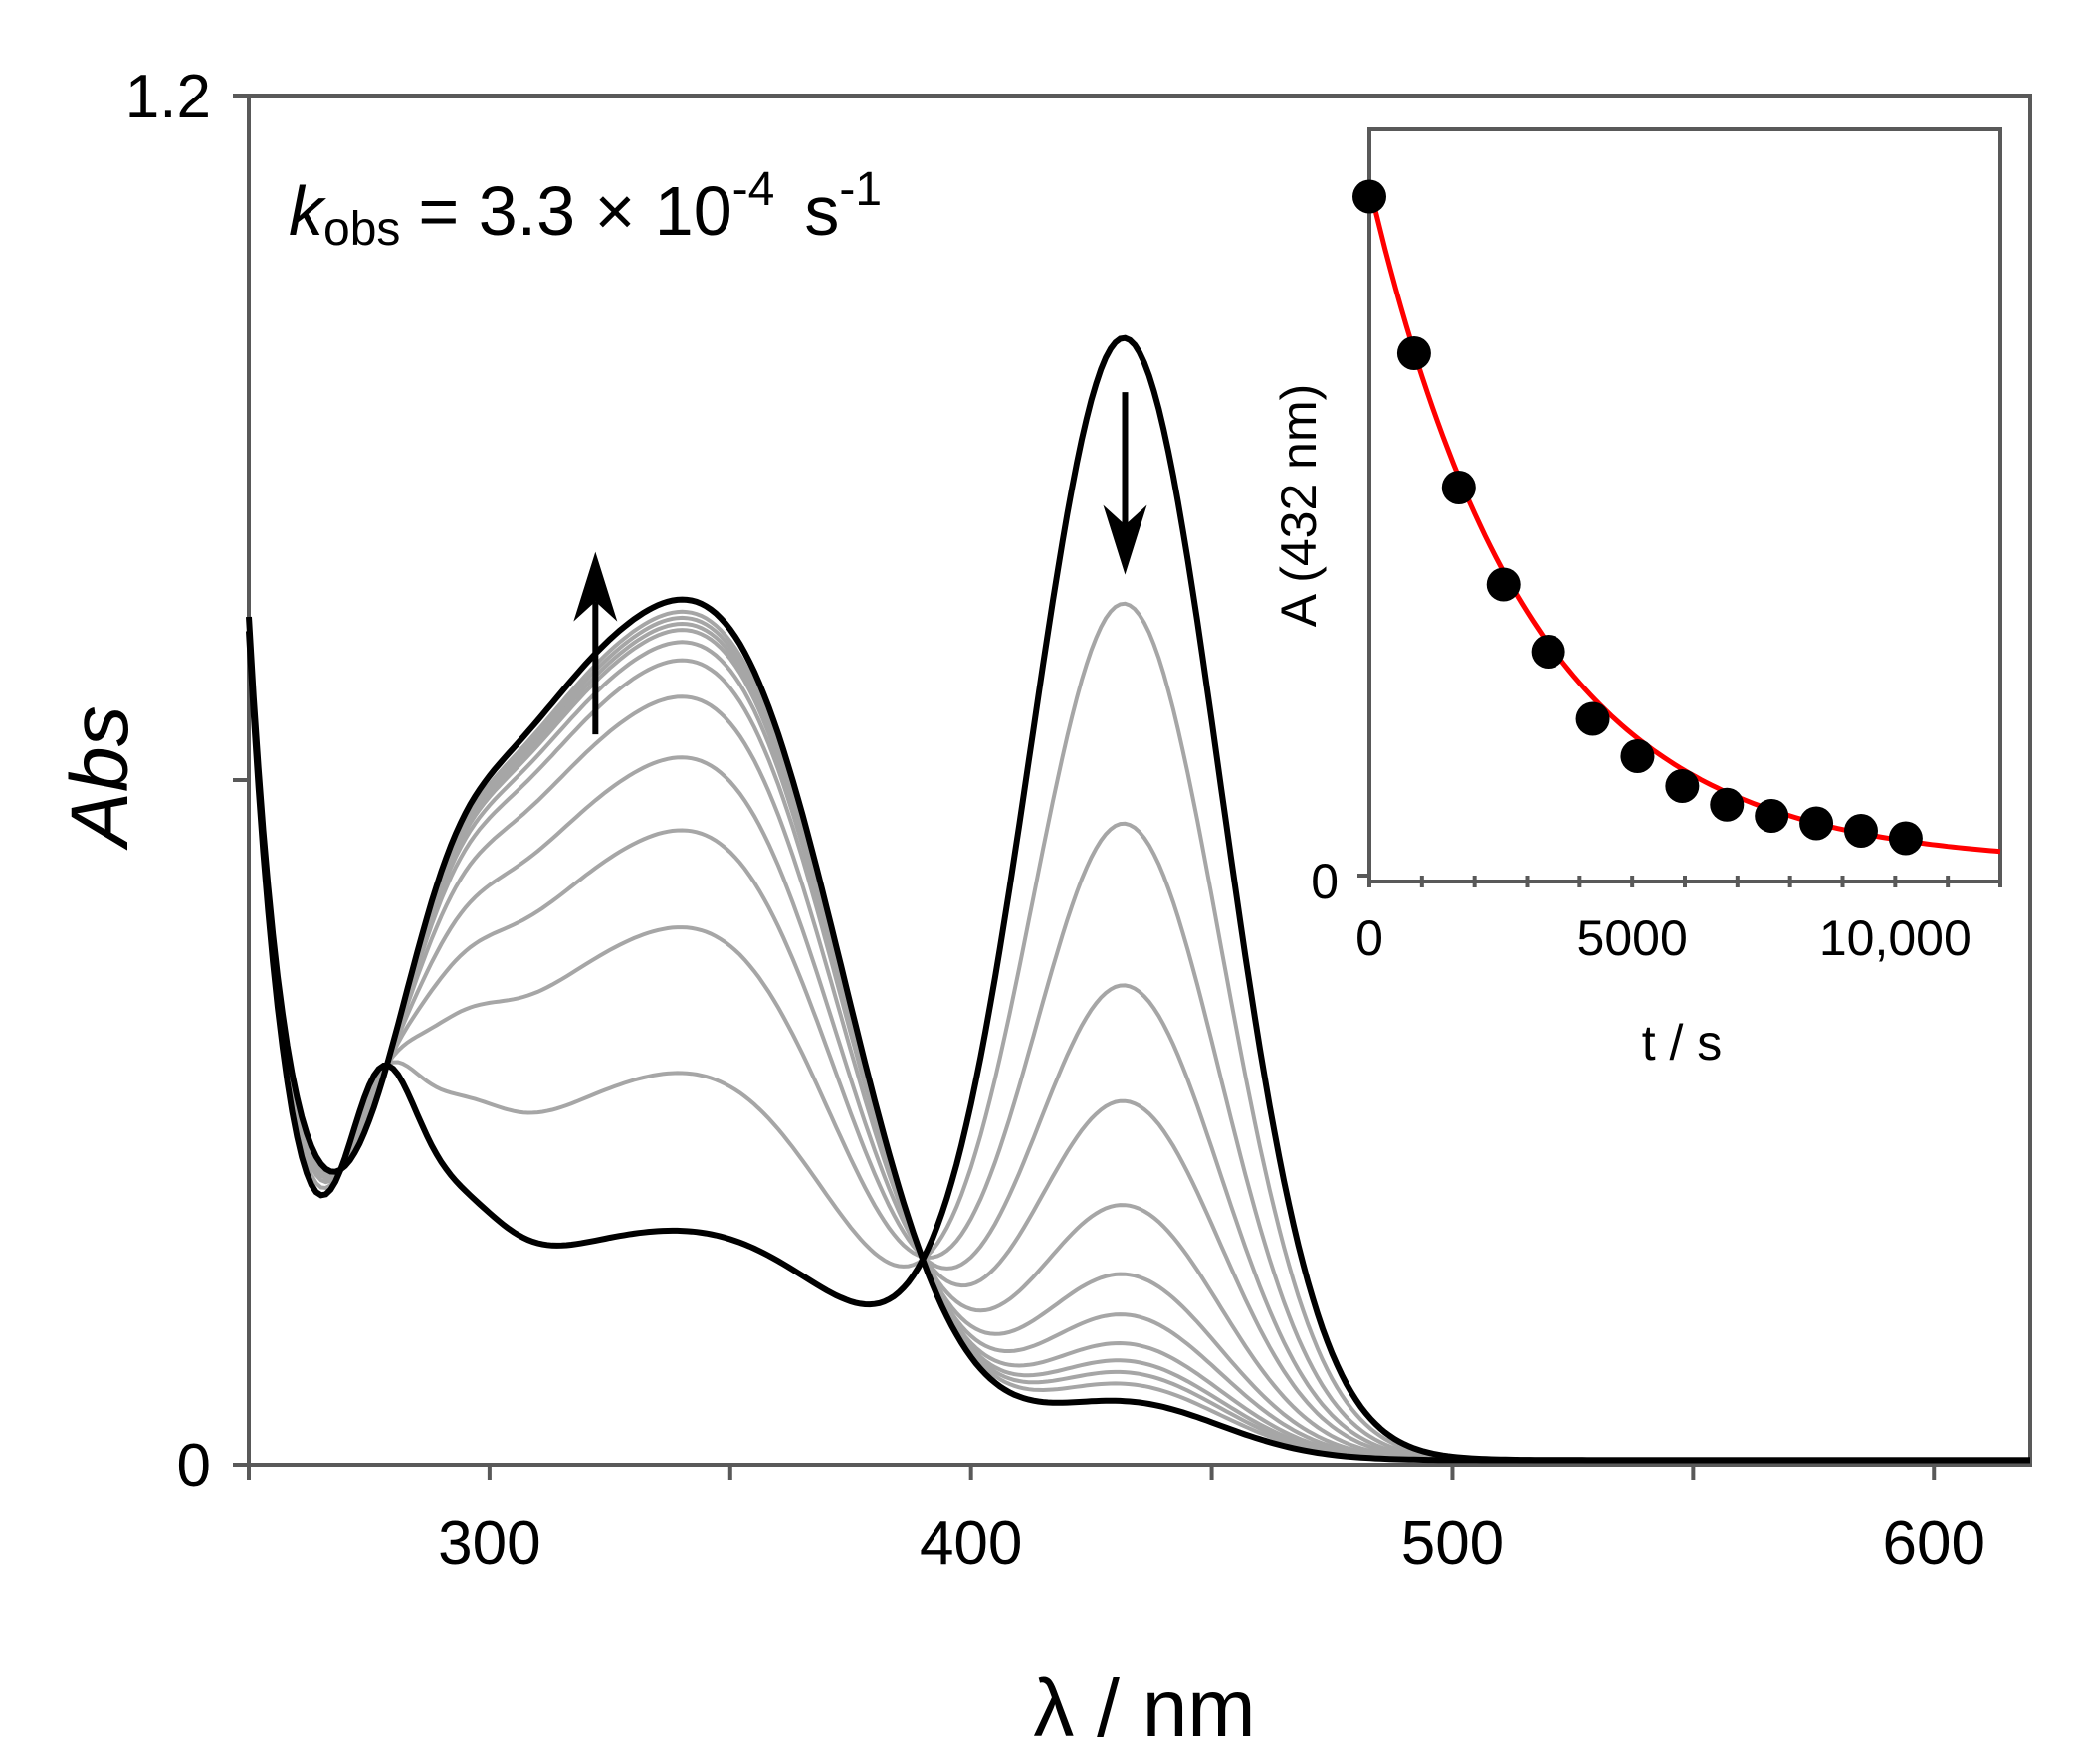 The width and height of the screenshot is (2075, 1764). Describe the element at coordinates (595, 643) in the screenshot. I see `arrow-up` at that location.